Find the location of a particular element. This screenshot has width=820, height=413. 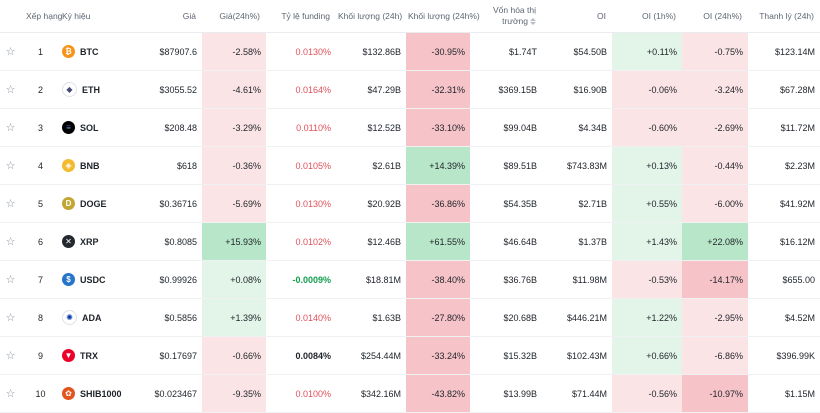

header-rank: Xếp hạng is located at coordinates (43, 16).